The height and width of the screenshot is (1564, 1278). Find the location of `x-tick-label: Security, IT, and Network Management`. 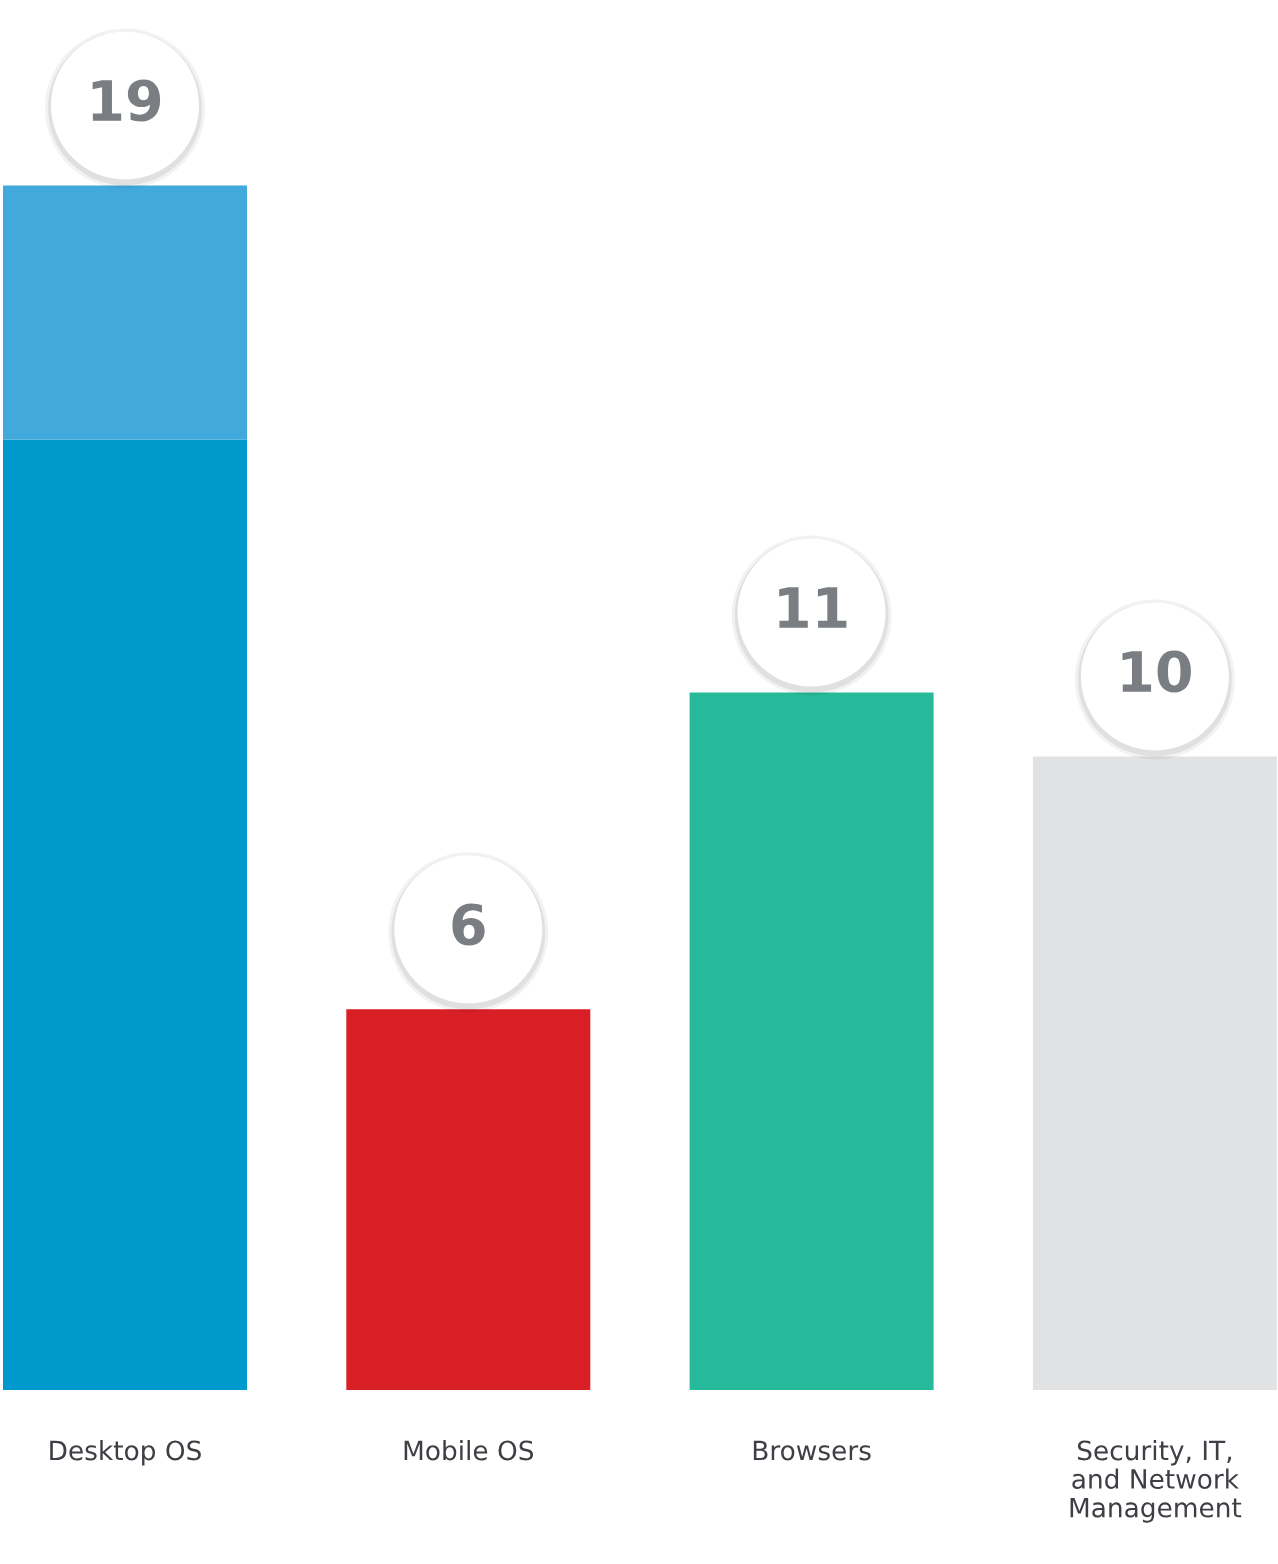

x-tick-label: Security, IT, and Network Management is located at coordinates (1156, 1481).